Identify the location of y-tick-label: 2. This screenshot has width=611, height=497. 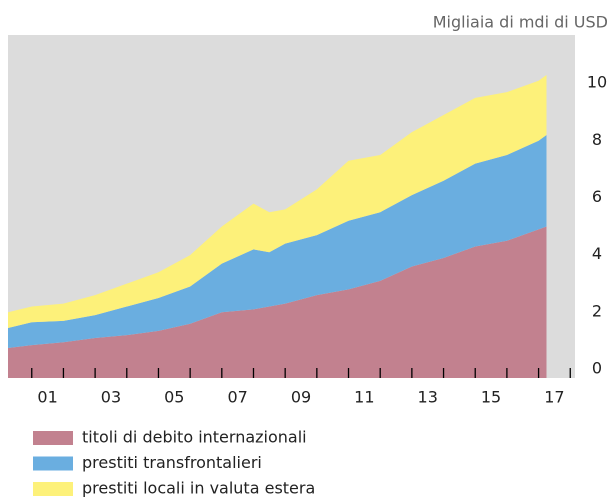
(597, 310).